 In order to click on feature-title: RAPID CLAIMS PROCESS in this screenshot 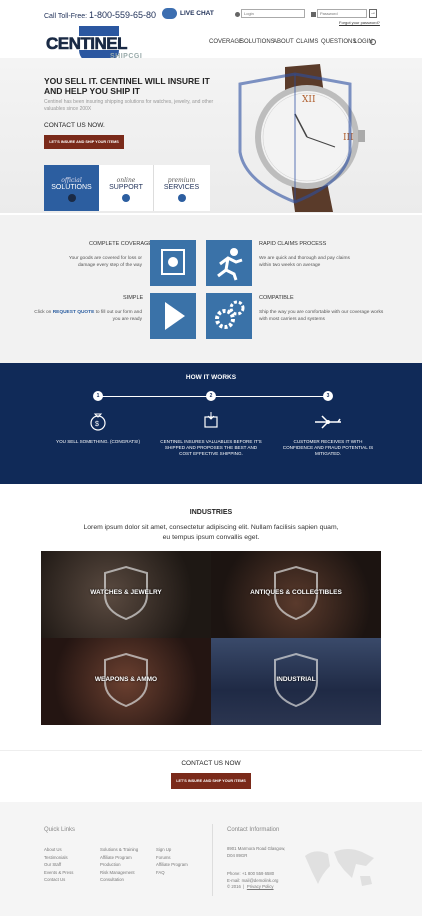, I will do `click(293, 244)`.